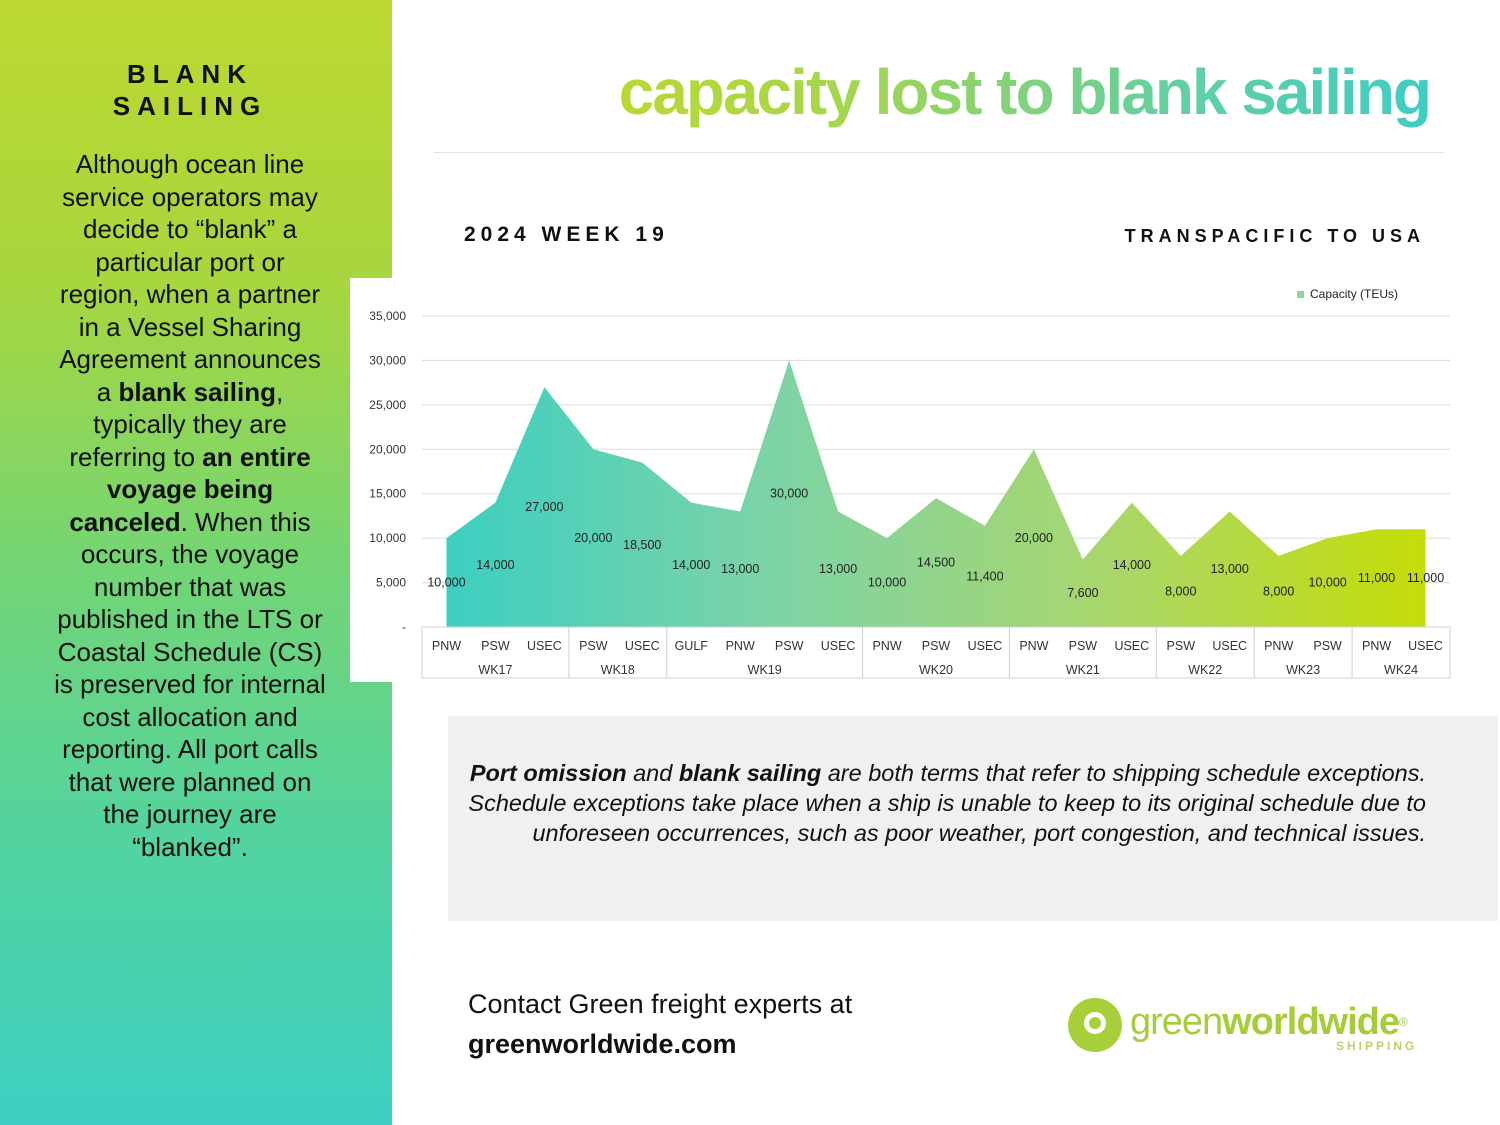 The height and width of the screenshot is (1125, 1500). Describe the element at coordinates (984, 576) in the screenshot. I see `data-label: 11,400` at that location.